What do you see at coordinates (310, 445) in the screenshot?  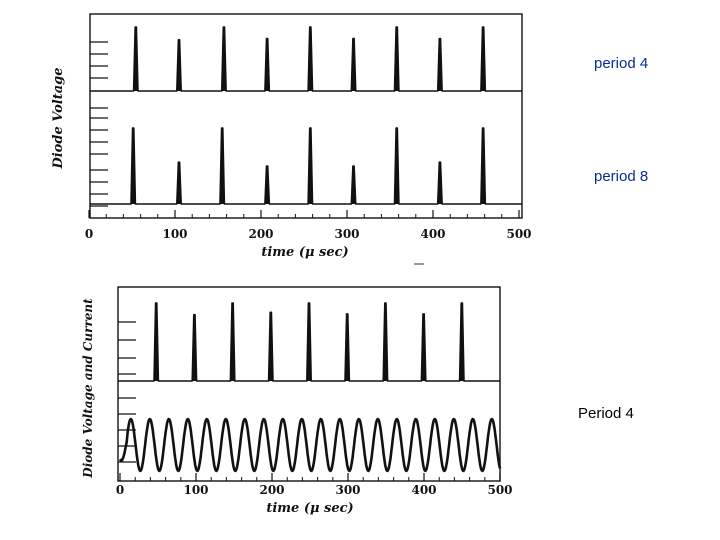 I see `series-current-trace` at bounding box center [310, 445].